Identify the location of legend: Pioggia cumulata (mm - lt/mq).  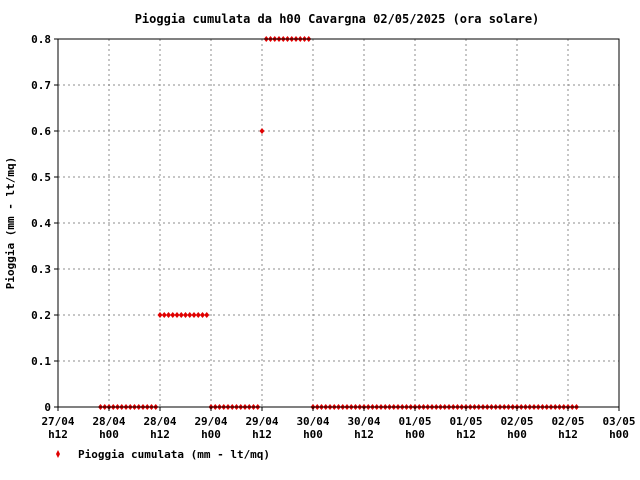
(163, 454).